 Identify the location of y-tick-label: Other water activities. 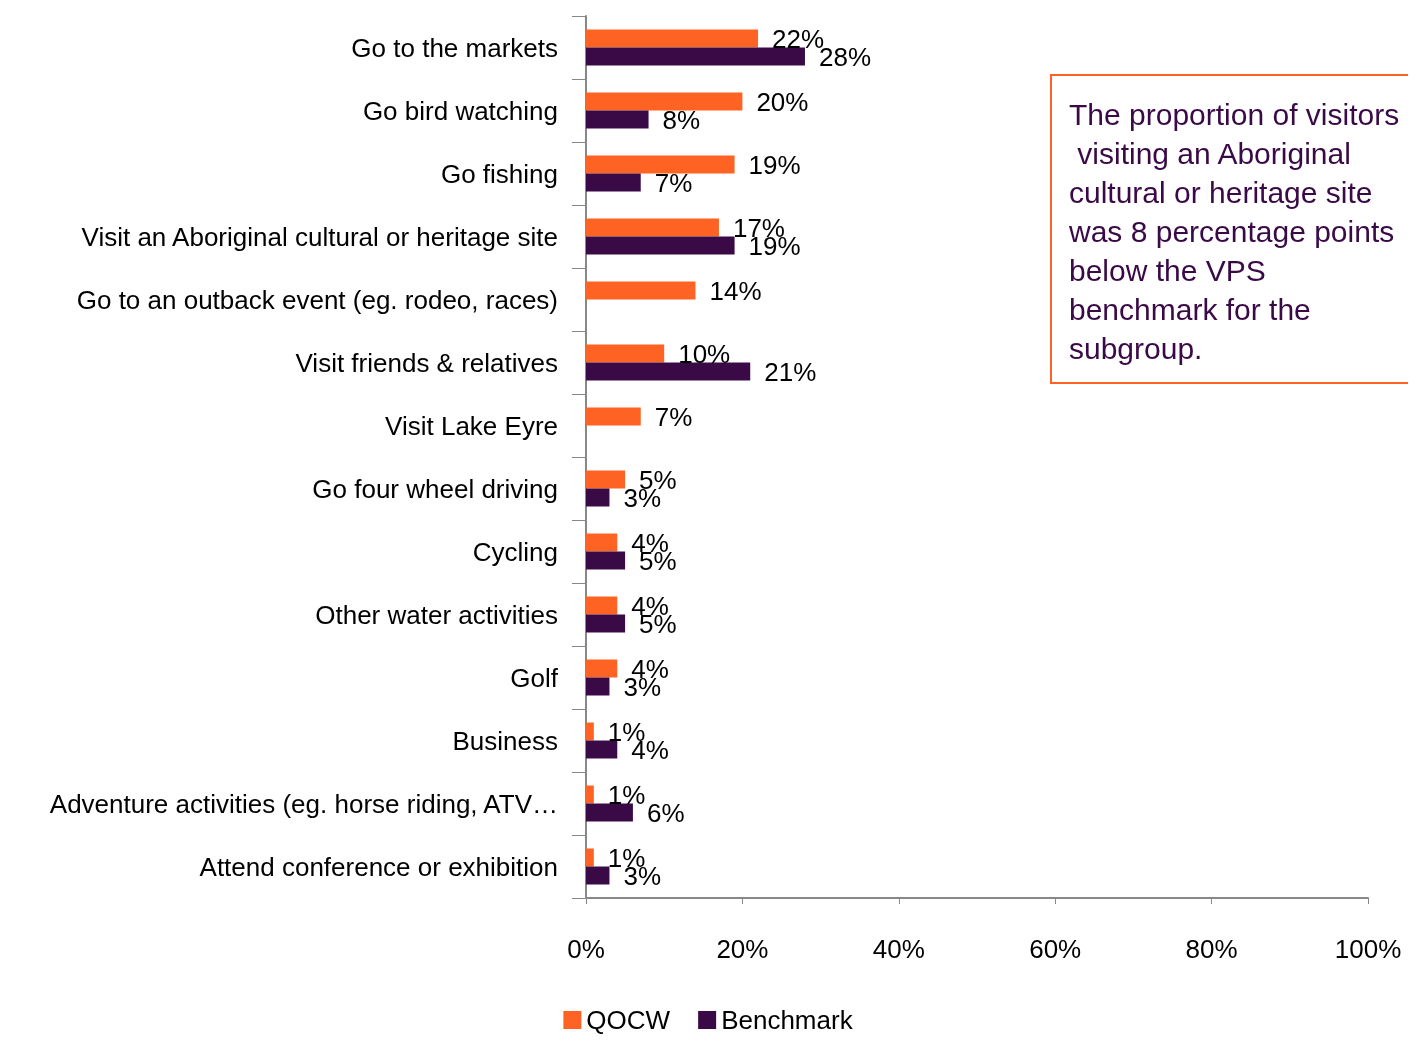
(436, 614).